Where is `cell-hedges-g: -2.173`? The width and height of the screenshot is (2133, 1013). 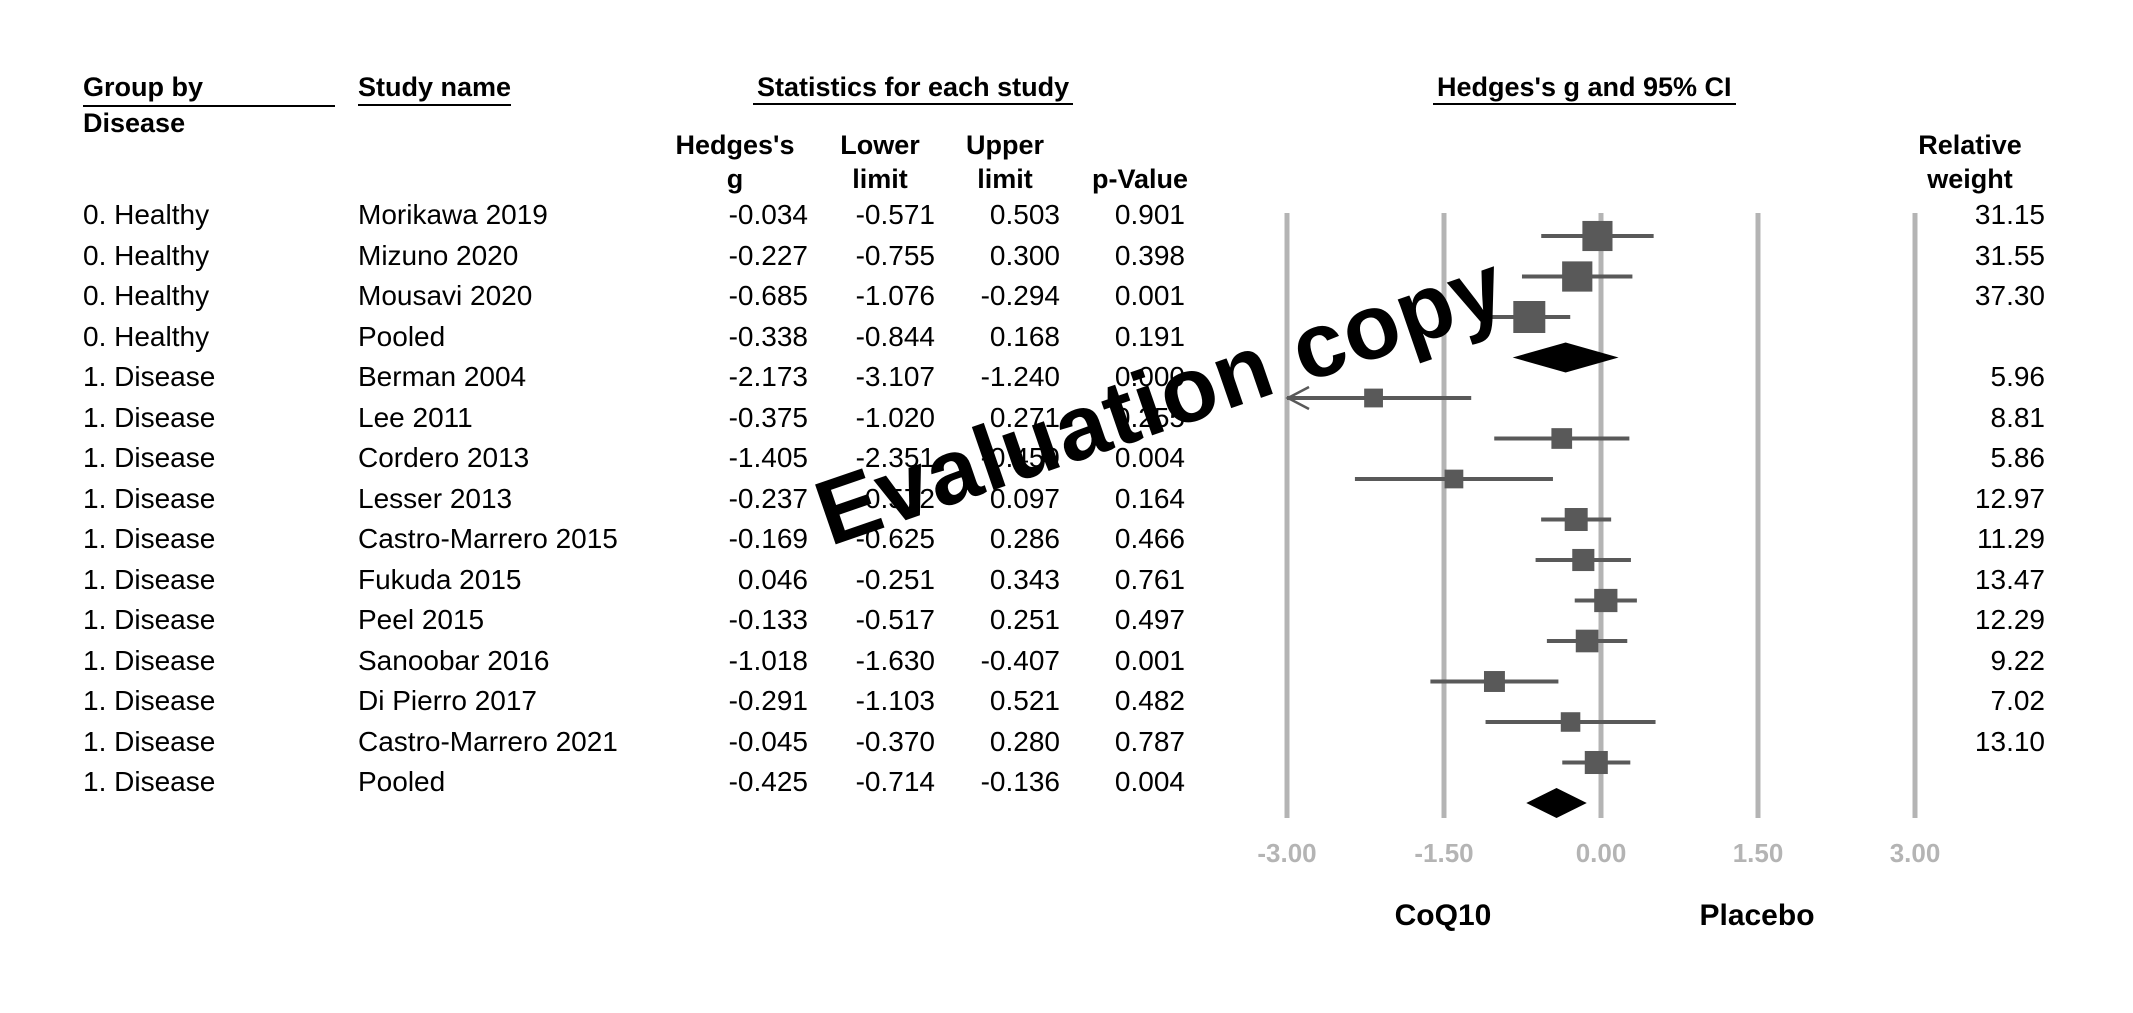 cell-hedges-g: -2.173 is located at coordinates (768, 376).